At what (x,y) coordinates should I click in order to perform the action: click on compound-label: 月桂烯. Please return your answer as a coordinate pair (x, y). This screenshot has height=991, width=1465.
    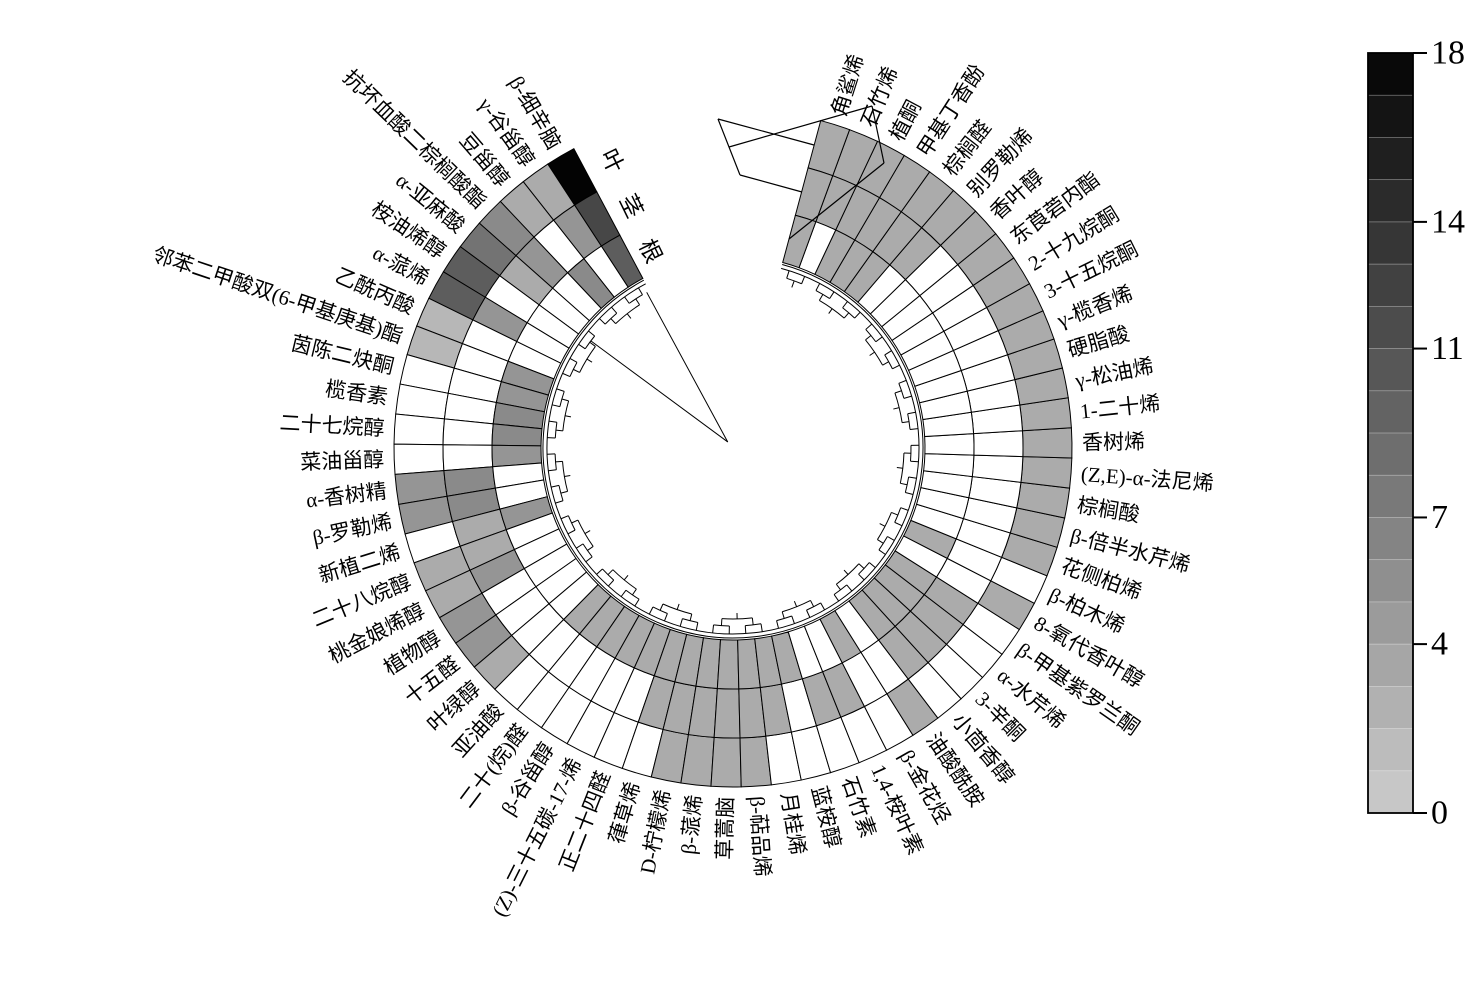
    Looking at the image, I should click on (793, 824).